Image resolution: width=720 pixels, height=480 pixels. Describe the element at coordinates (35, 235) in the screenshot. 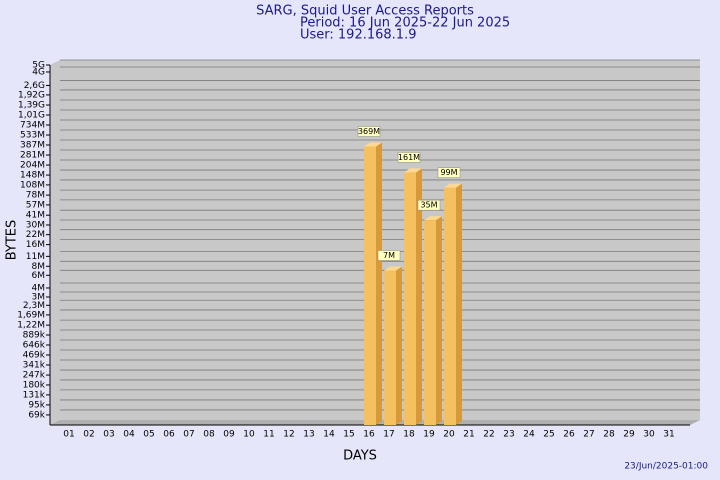

I see `y-tick-label: 22M` at that location.